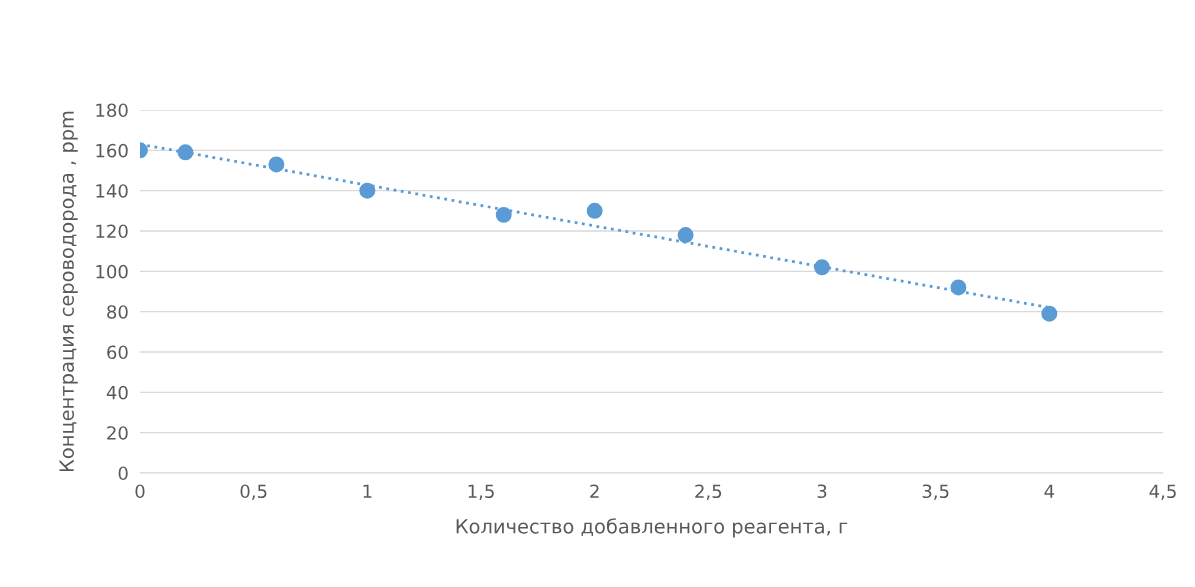 Image resolution: width=1195 pixels, height=587 pixels. Describe the element at coordinates (367, 491) in the screenshot. I see `x-tick-label: 1` at that location.